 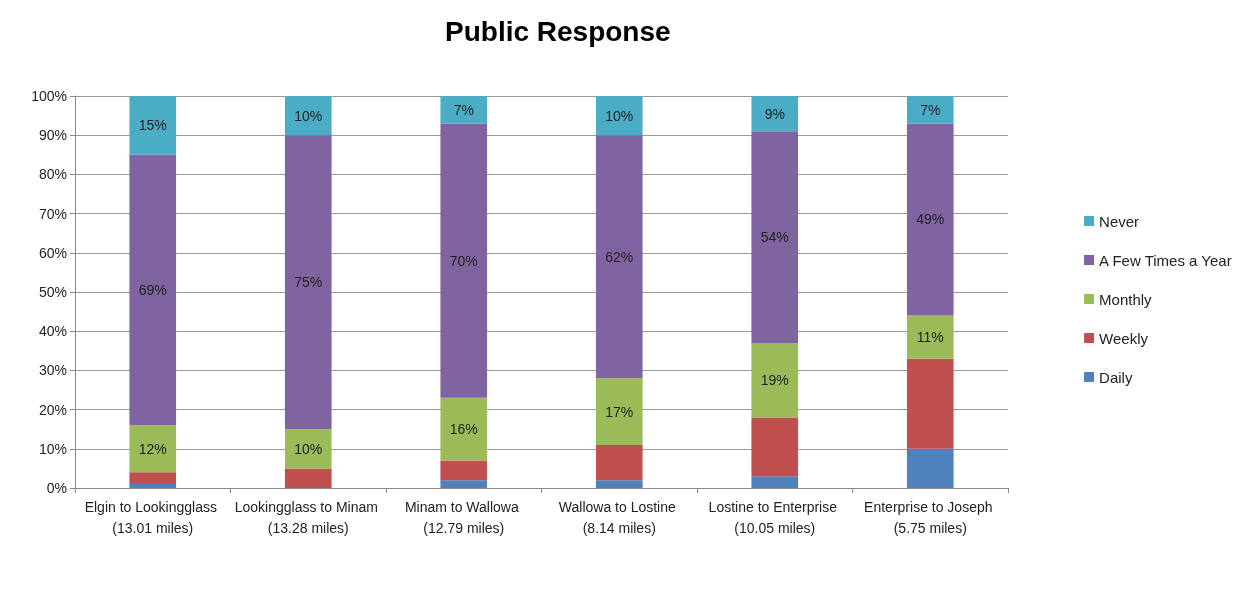 I want to click on data-label: 15%, so click(x=152, y=125).